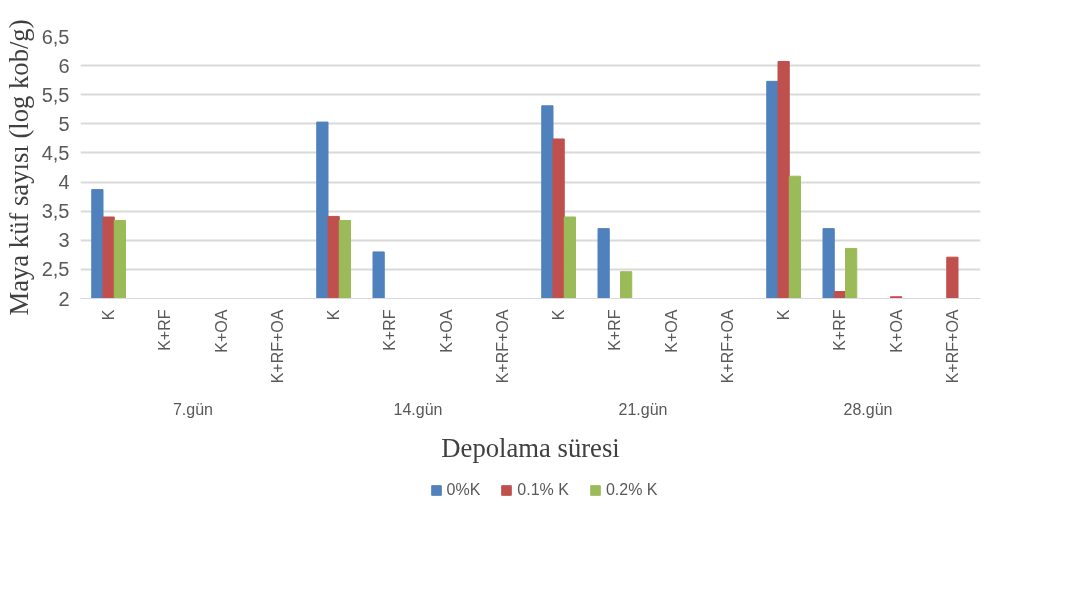 The width and height of the screenshot is (1081, 591). Describe the element at coordinates (543, 490) in the screenshot. I see `legend-label: 0.1% K` at that location.